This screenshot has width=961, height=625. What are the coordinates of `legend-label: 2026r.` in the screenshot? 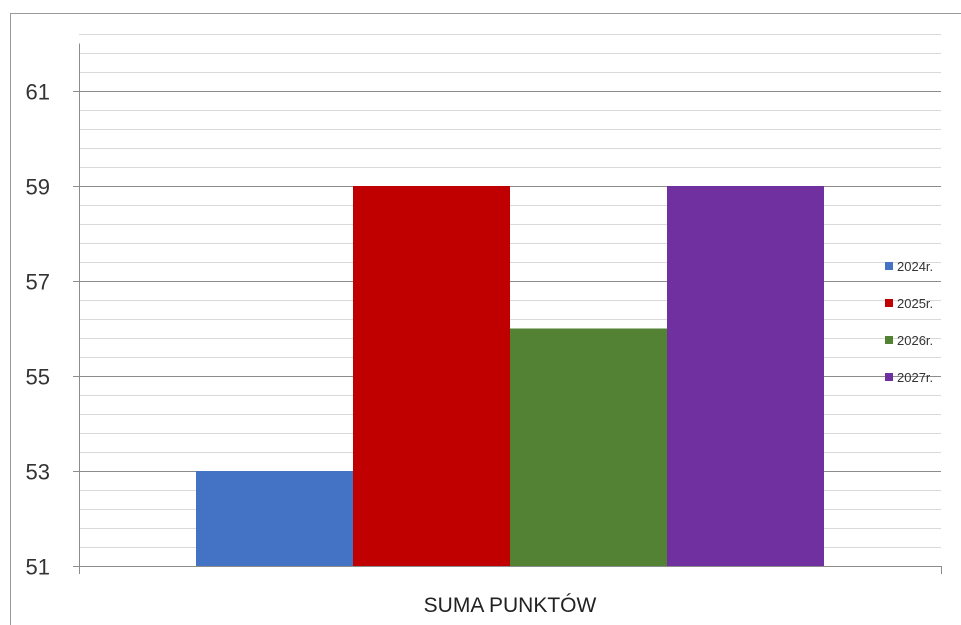 It's located at (915, 340).